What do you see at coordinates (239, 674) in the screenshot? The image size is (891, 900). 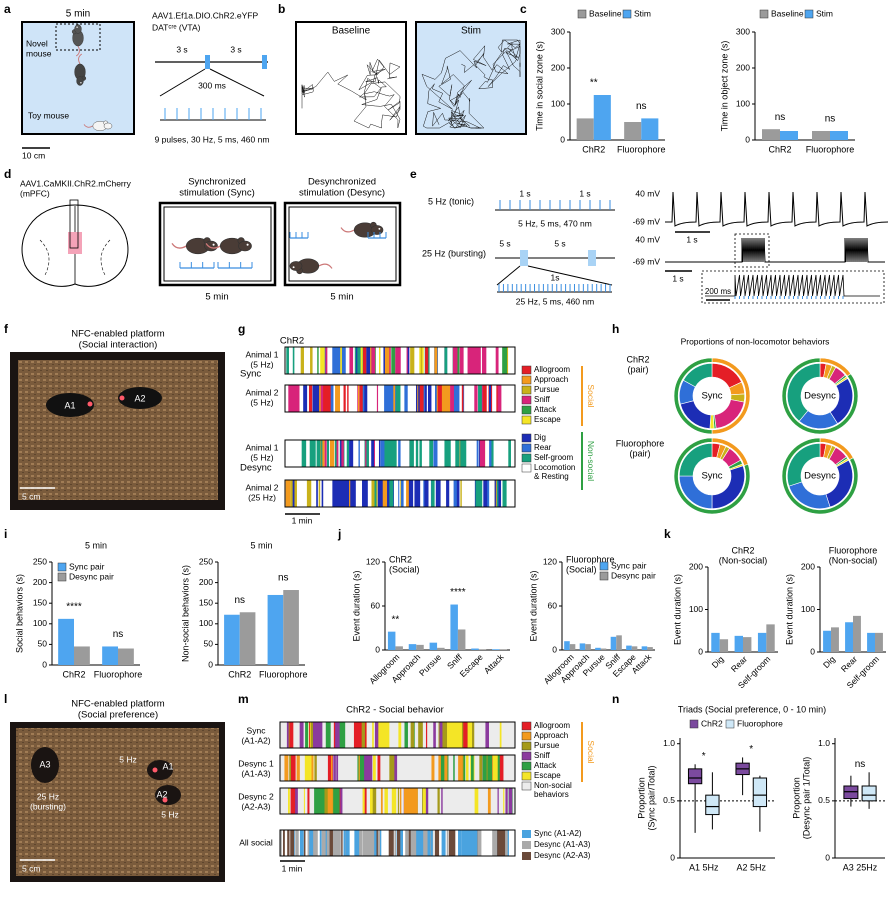 I see `x-tick-label: ChR2` at bounding box center [239, 674].